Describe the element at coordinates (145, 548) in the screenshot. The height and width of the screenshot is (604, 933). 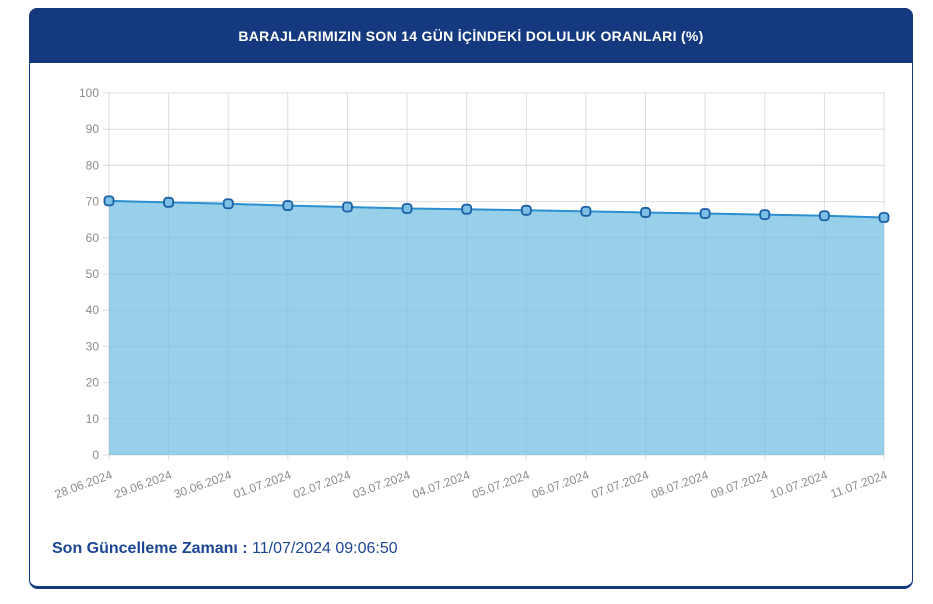
I see `last-update-label: Son Güncelleme Zamanı` at that location.